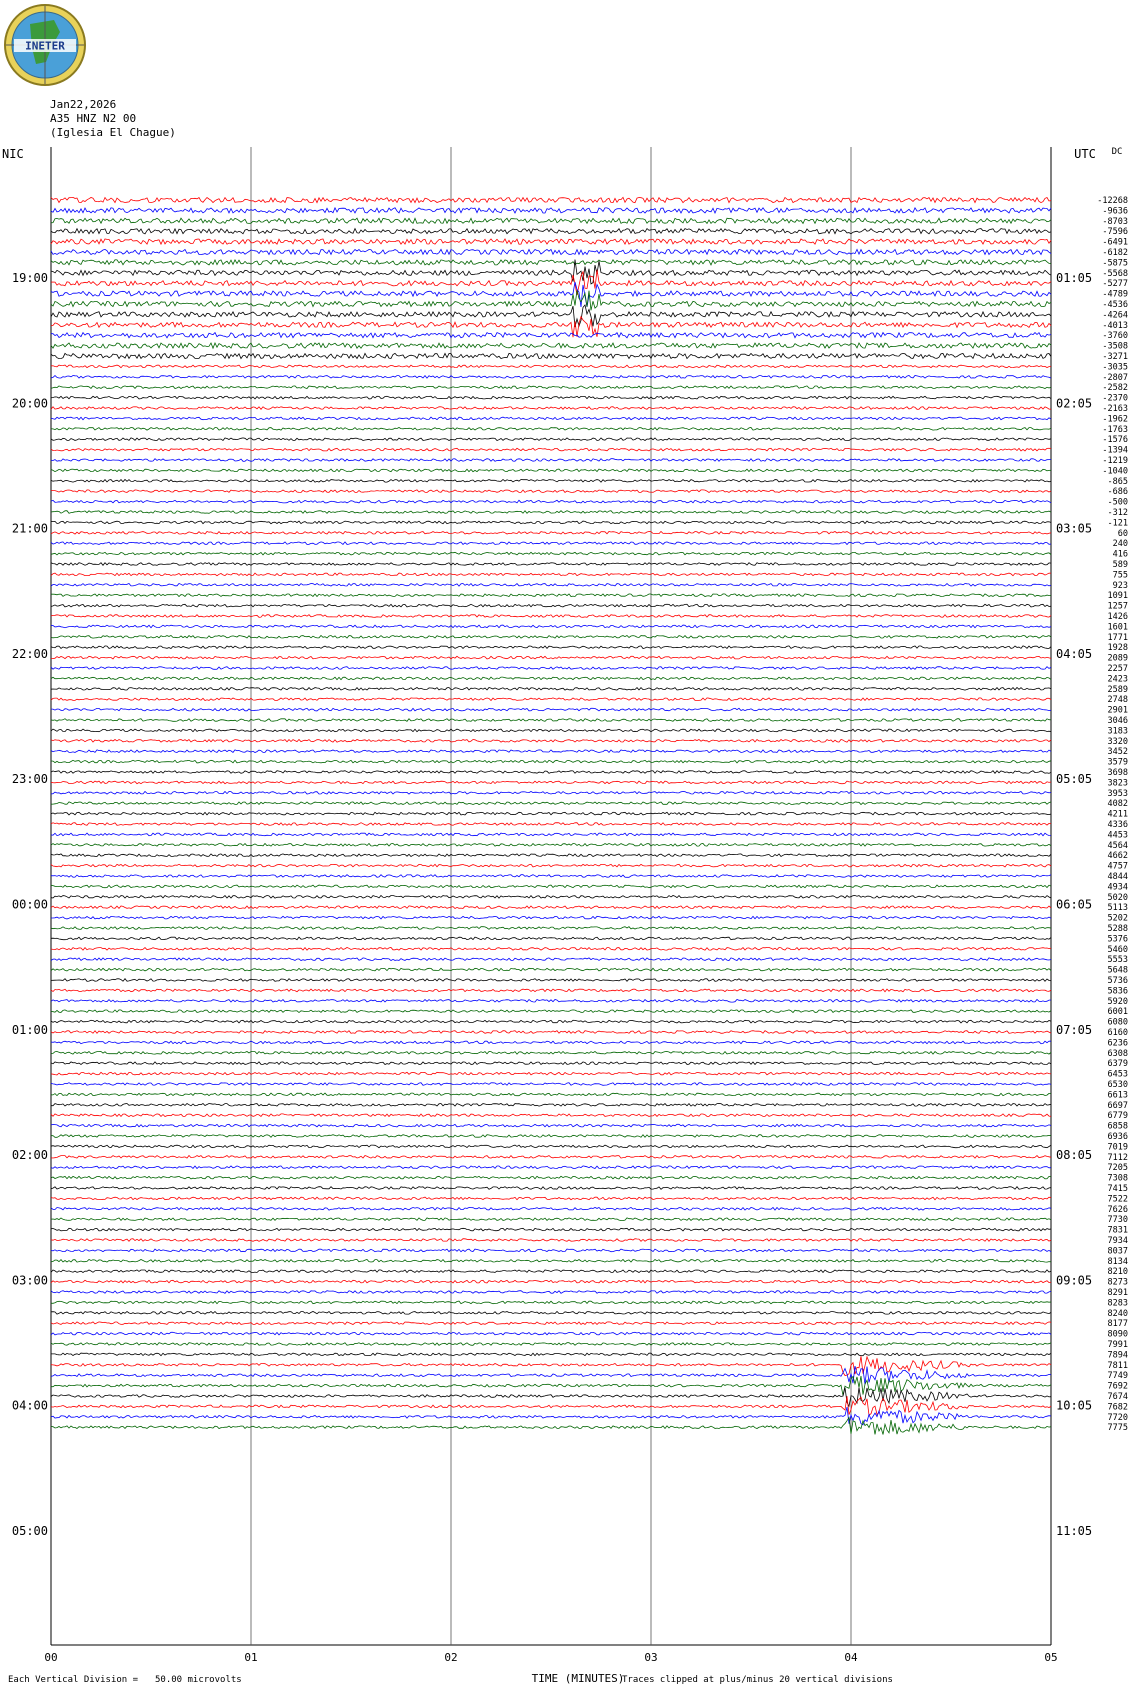  Describe the element at coordinates (1118, 919) in the screenshot. I see `dc-offset-label: 5202` at that location.